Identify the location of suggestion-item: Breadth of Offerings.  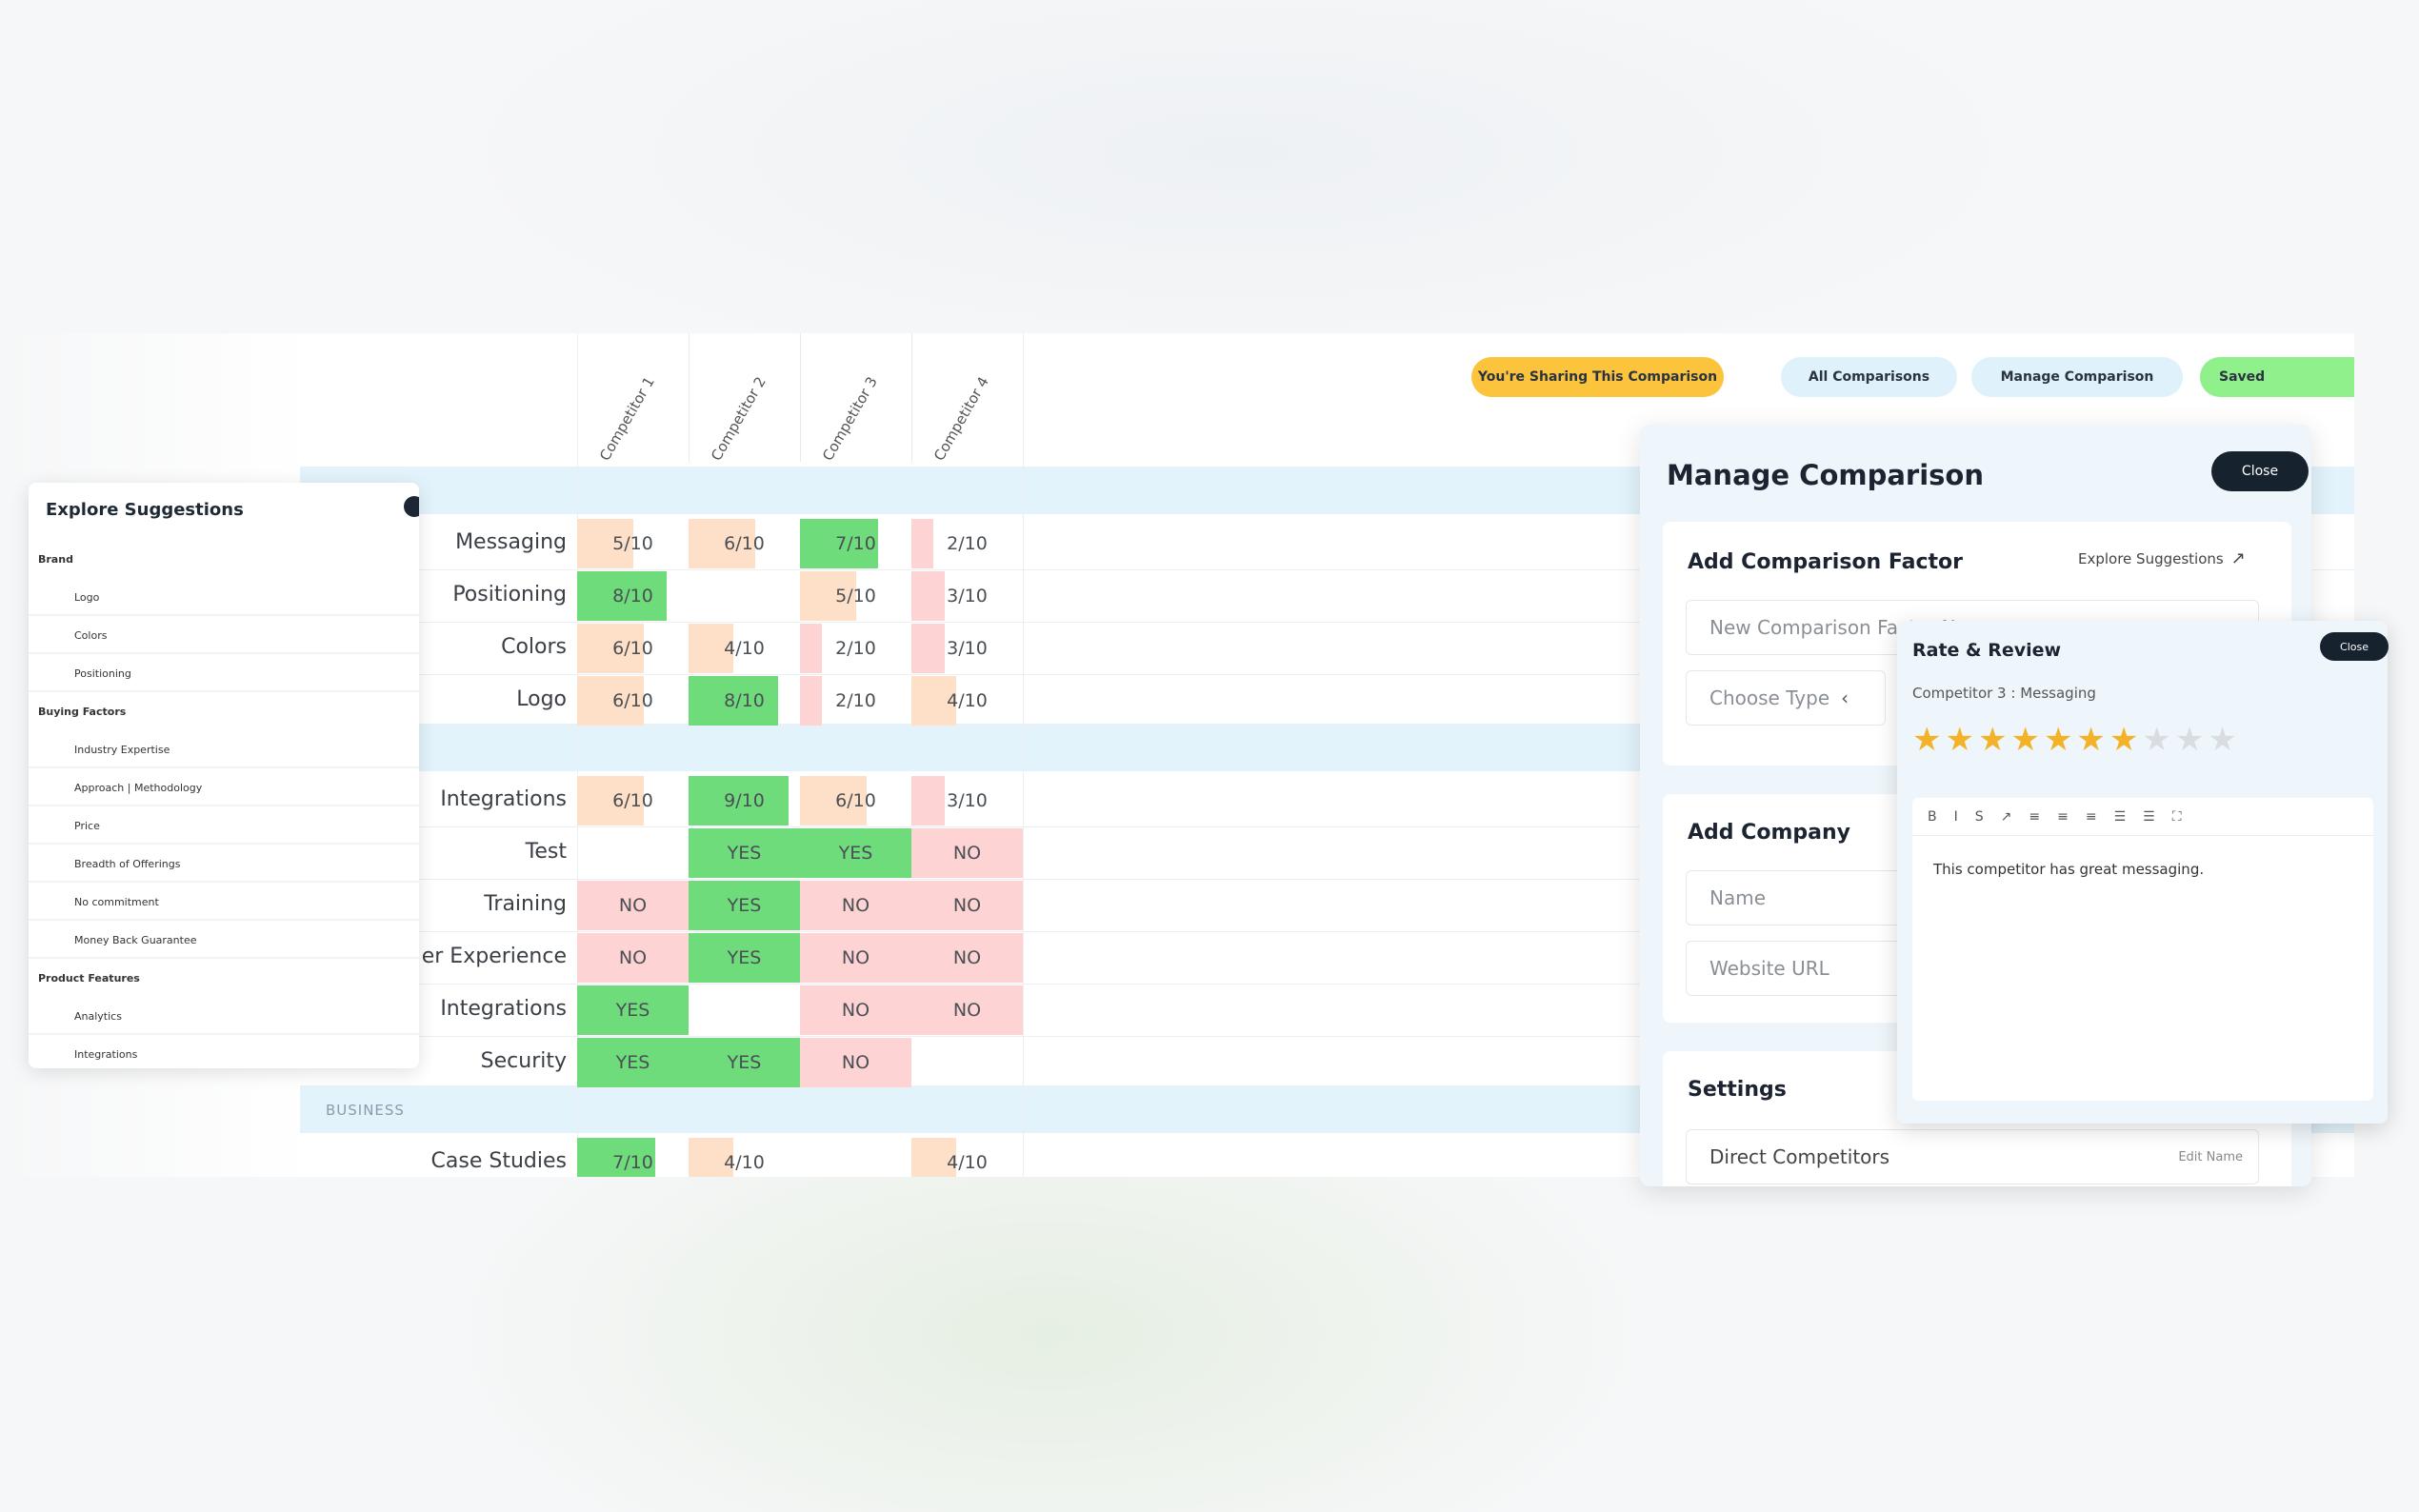
(224, 864).